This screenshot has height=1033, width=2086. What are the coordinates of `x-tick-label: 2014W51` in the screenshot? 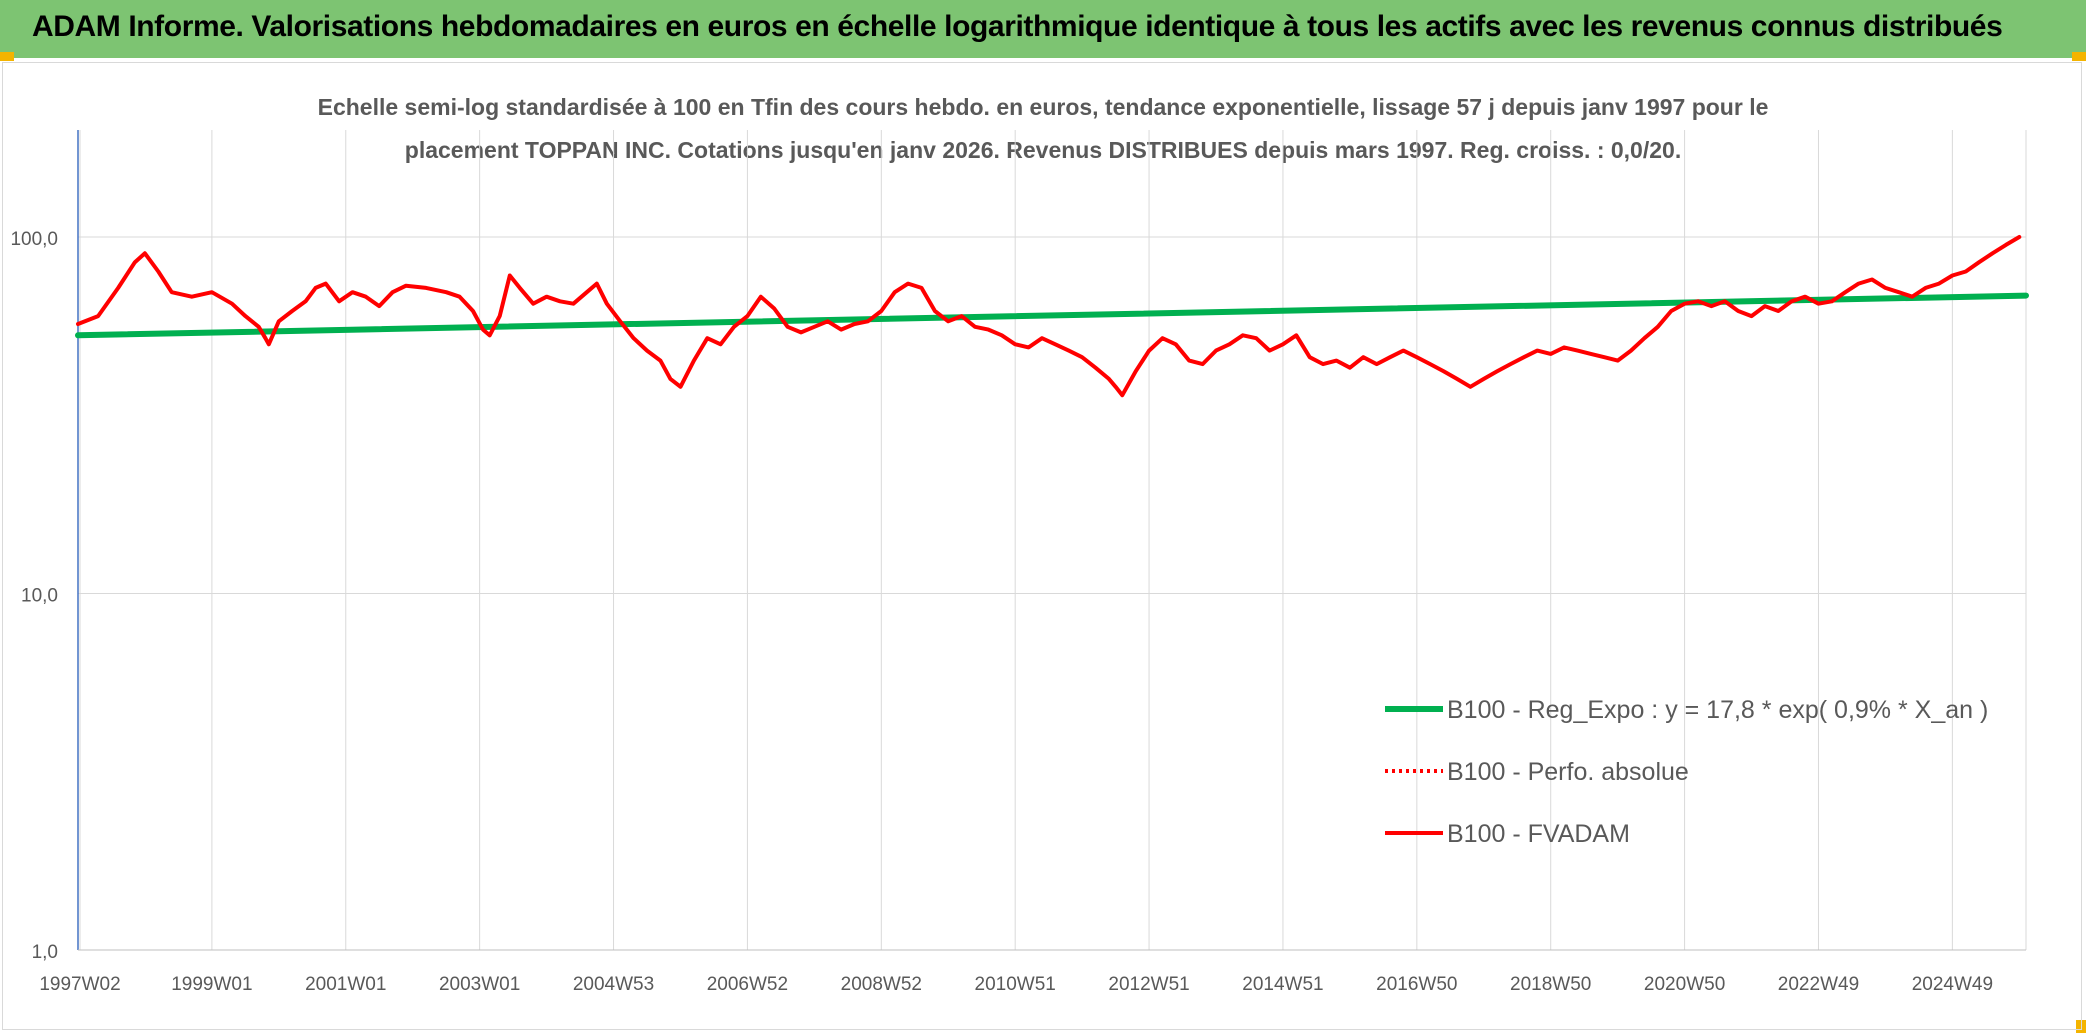 It's located at (1282, 984).